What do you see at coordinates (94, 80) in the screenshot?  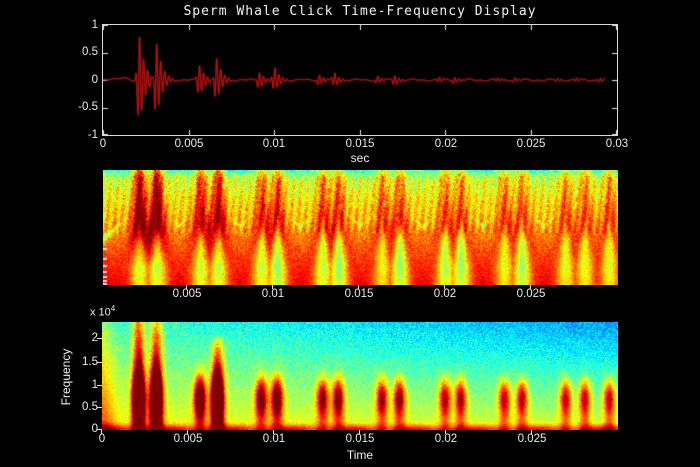 I see `waveform-ytick-label: 0` at bounding box center [94, 80].